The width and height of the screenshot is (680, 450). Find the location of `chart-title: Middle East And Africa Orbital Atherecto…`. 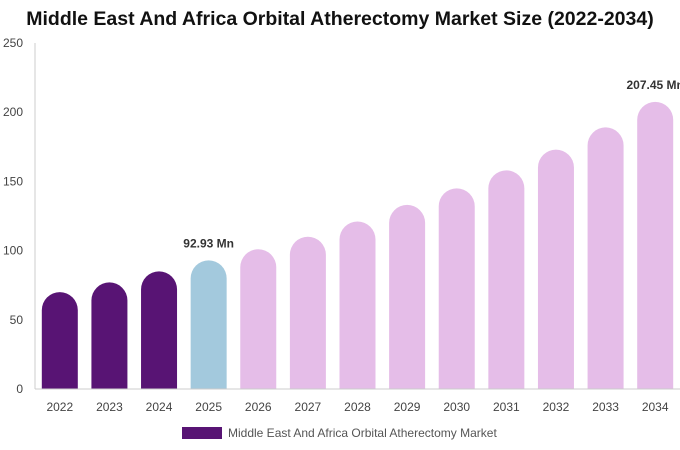

chart-title: Middle East And Africa Orbital Atherecto… is located at coordinates (340, 19).